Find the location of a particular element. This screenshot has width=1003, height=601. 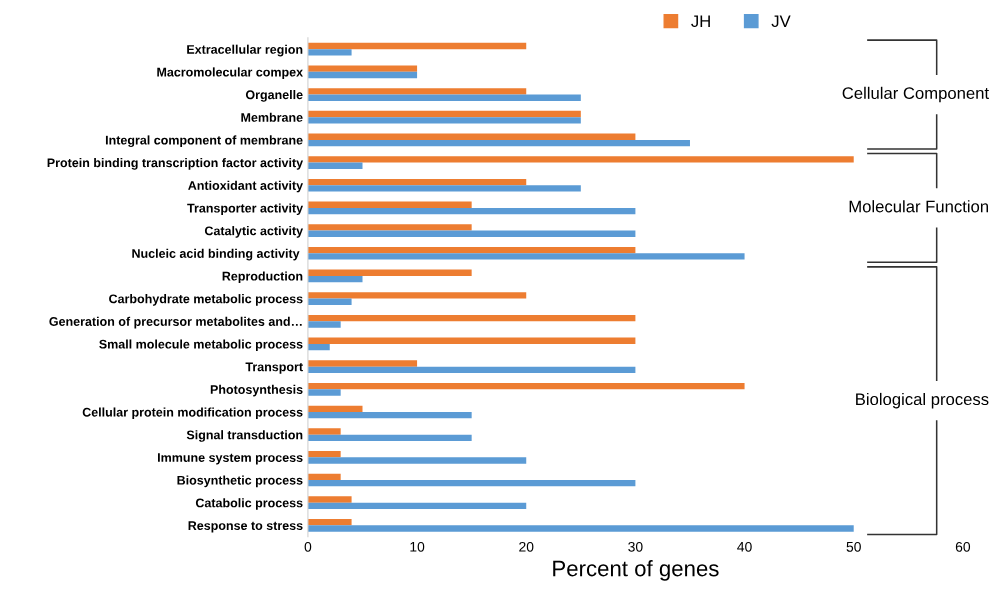

y-tick-label: Integral component of membrane is located at coordinates (204, 141).